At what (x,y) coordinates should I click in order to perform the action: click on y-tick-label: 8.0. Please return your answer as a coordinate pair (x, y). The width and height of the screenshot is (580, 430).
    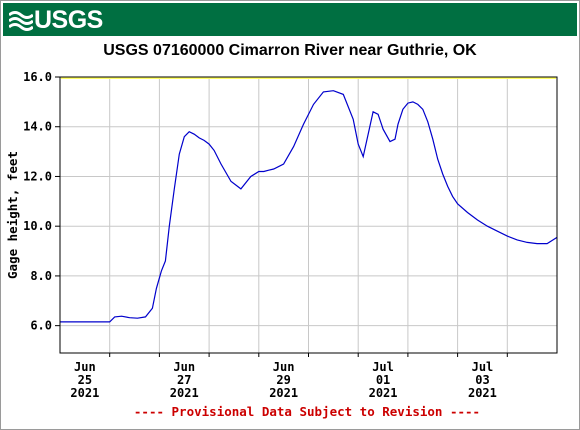
    Looking at the image, I should click on (41, 276).